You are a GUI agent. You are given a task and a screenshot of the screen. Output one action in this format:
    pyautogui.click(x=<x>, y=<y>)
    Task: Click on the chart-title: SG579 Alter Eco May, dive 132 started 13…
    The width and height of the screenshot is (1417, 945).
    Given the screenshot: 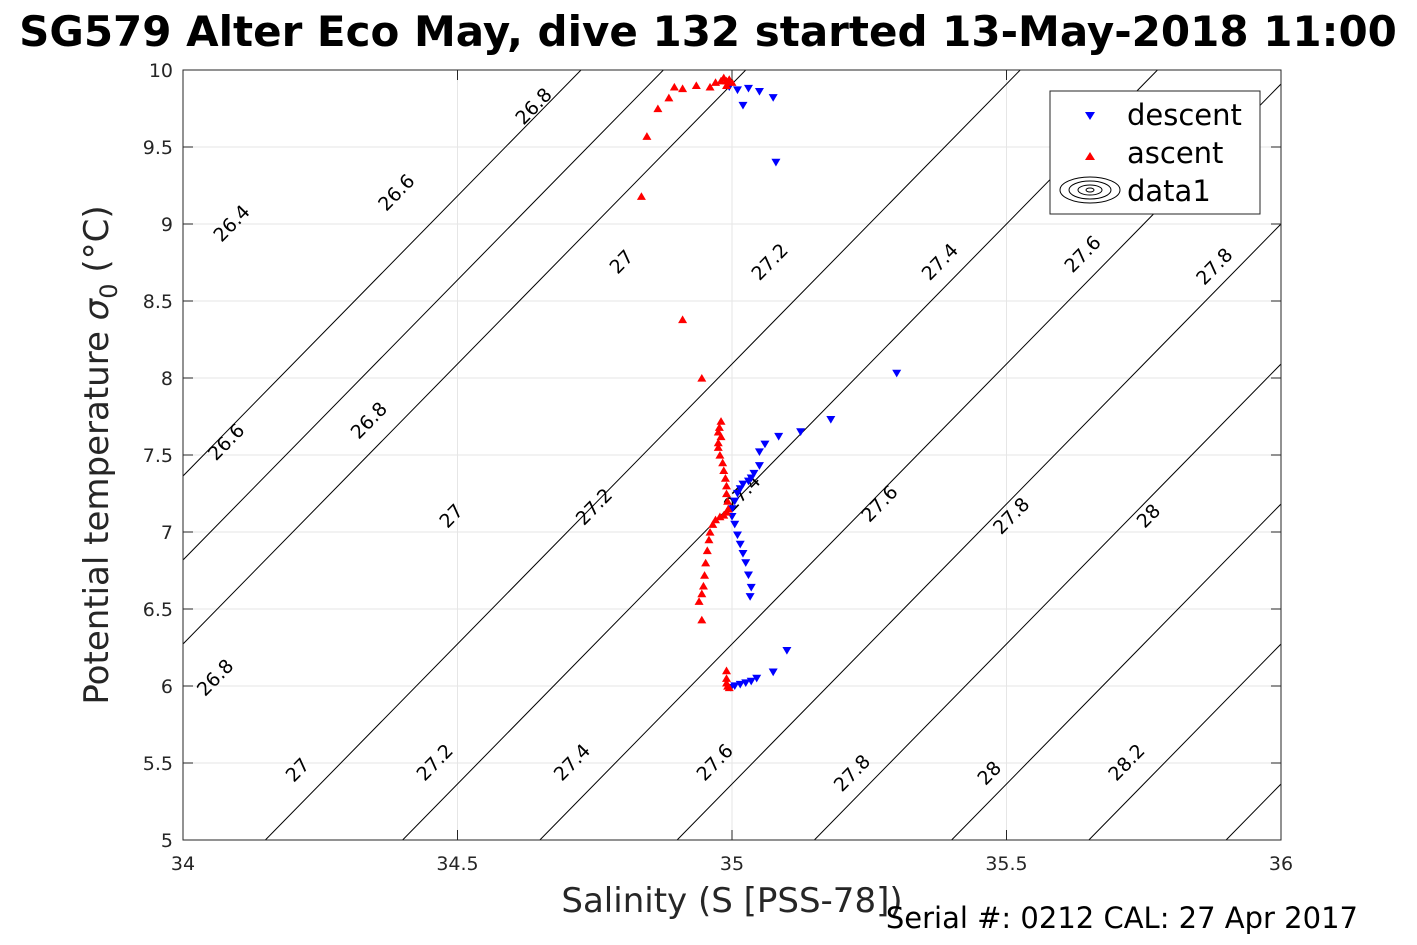 What is the action you would take?
    pyautogui.click(x=708, y=31)
    